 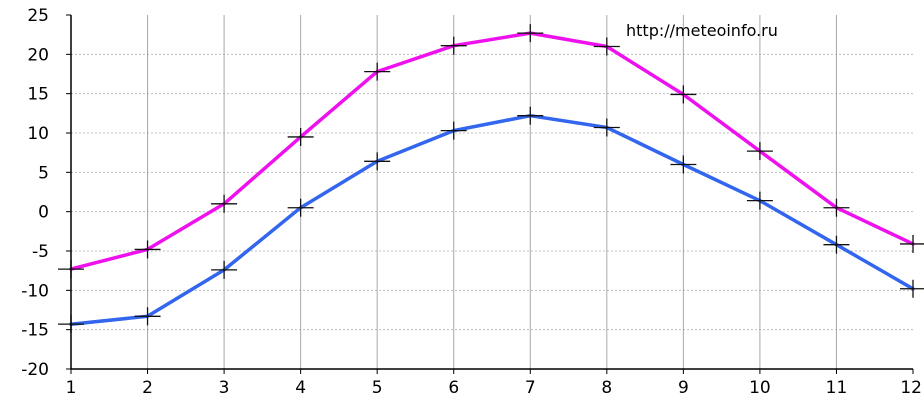 I want to click on x-tick-label: 1, so click(x=71, y=388).